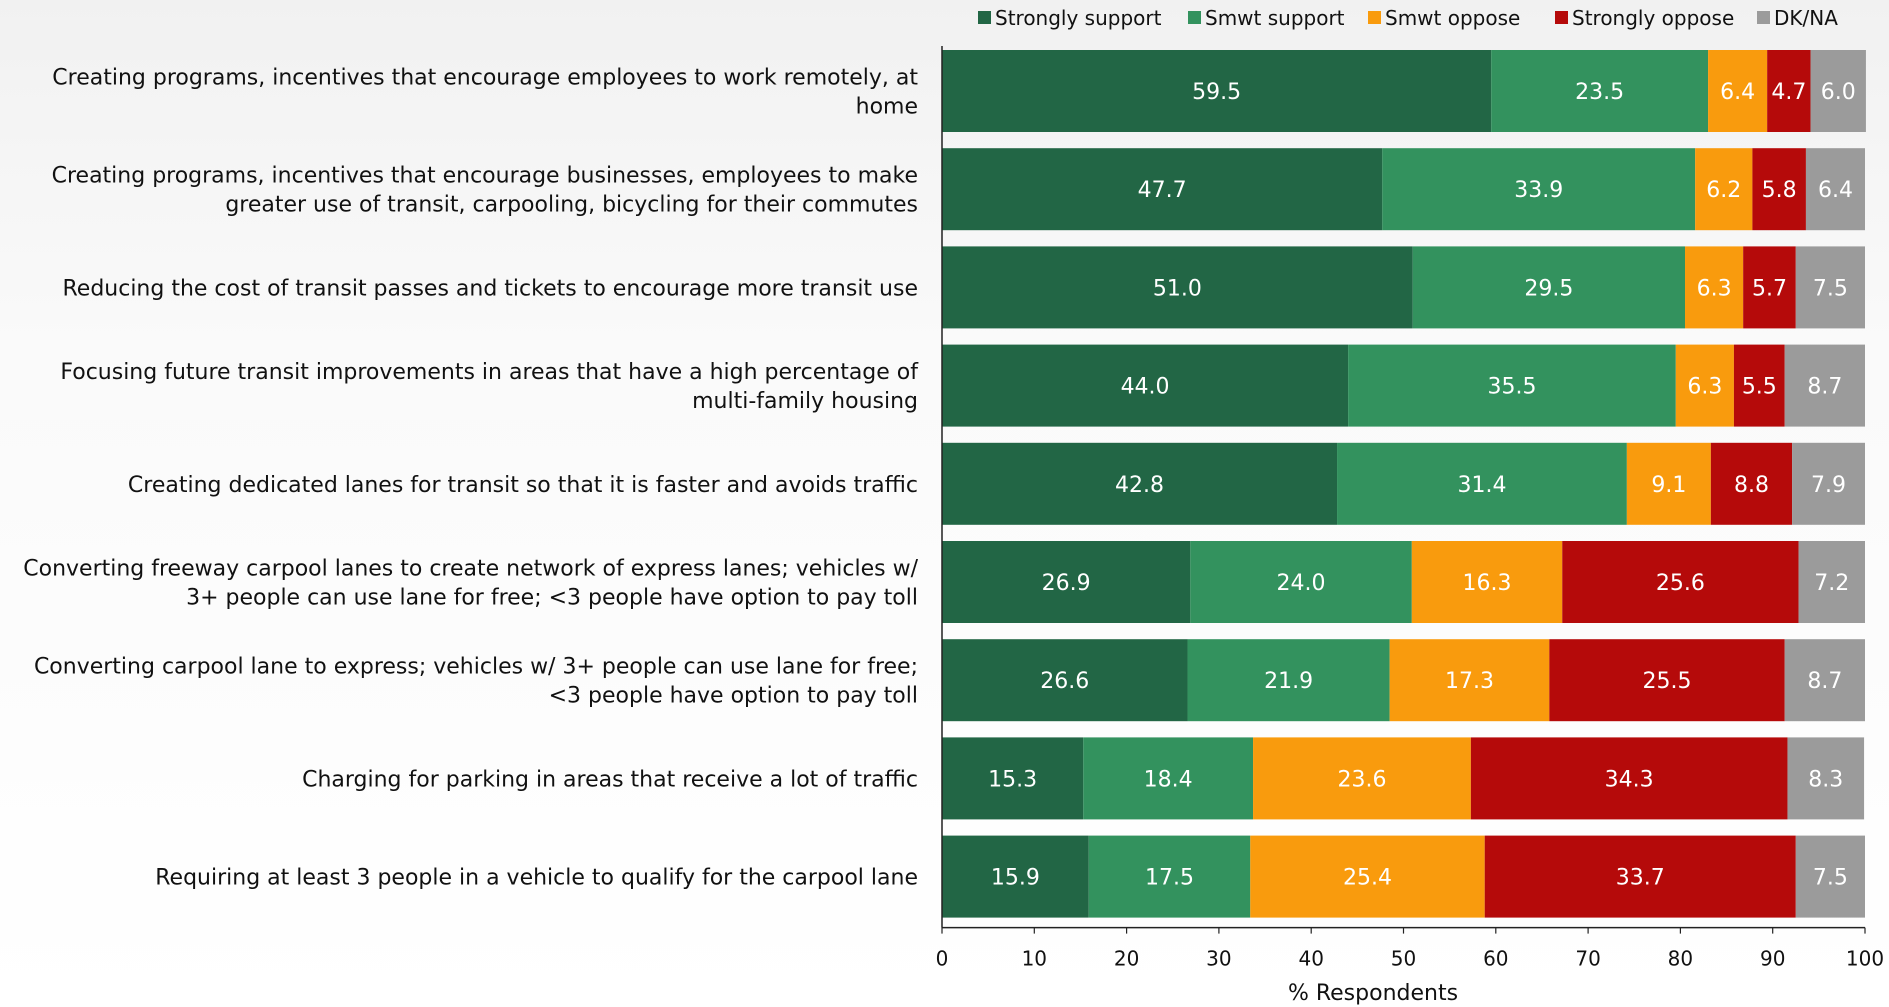  I want to click on legend-item: Strongly support, so click(1070, 18).